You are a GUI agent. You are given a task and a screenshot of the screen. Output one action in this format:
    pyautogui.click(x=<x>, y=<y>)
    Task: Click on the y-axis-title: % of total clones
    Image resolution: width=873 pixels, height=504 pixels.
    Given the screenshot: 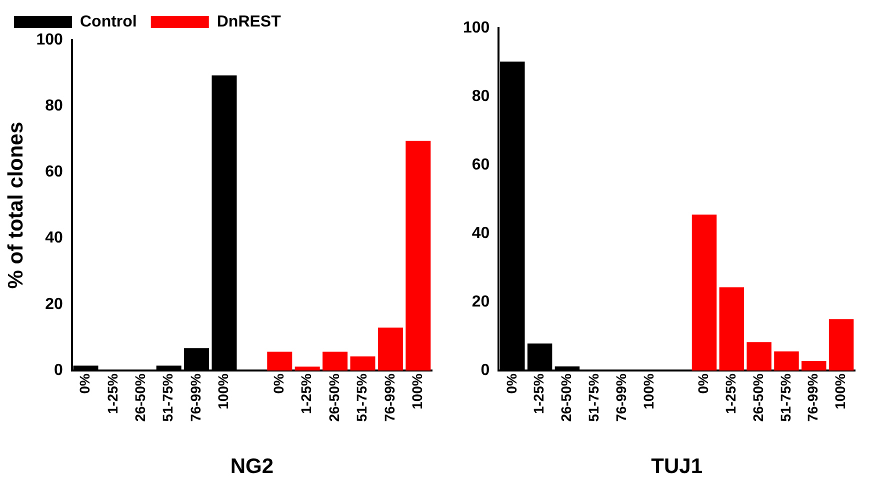 What is the action you would take?
    pyautogui.click(x=16, y=205)
    